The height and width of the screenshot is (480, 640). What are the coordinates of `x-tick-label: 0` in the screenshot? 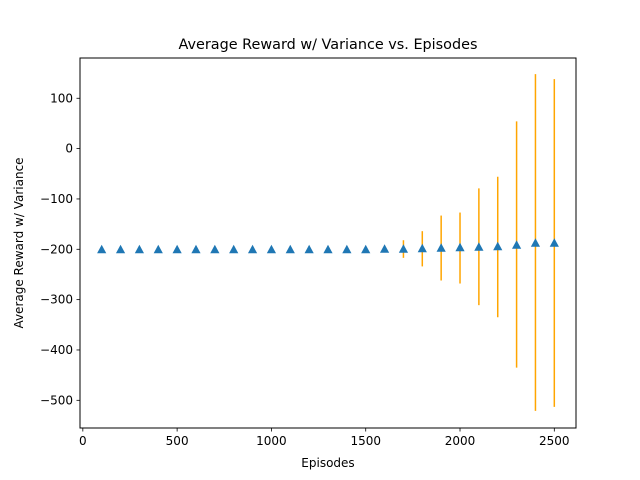 It's located at (83, 441).